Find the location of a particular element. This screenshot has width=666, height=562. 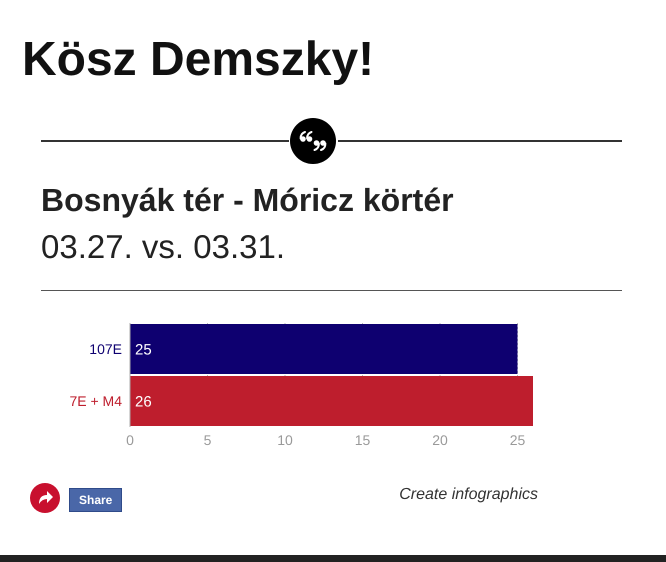

y-tick-label: 107E is located at coordinates (105, 349).